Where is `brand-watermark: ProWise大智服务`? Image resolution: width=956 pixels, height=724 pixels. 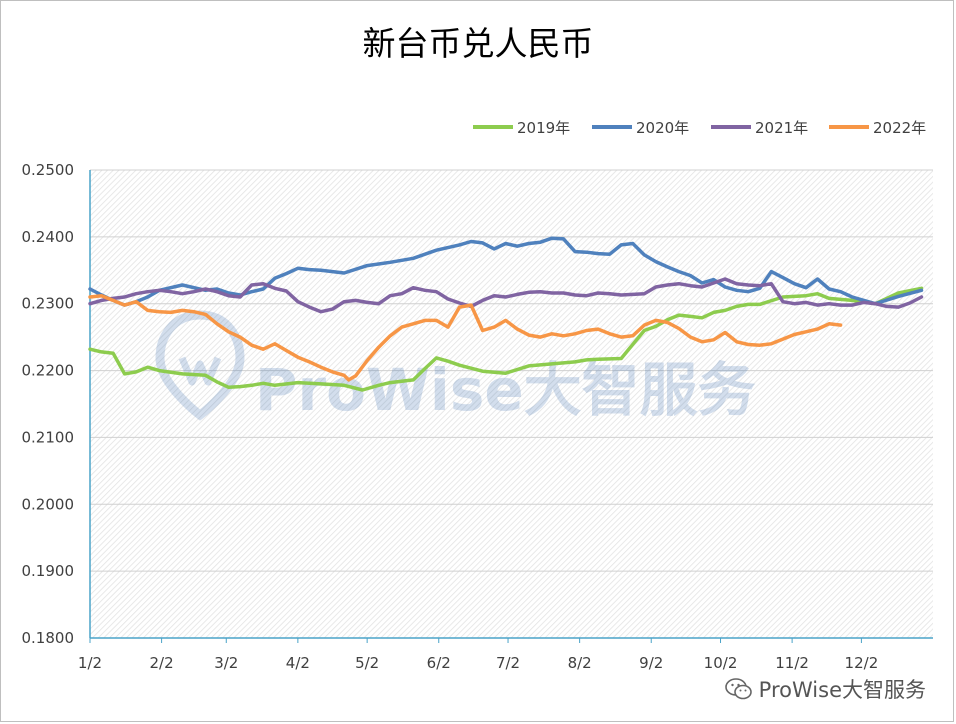 brand-watermark: ProWise大智服务 is located at coordinates (455, 367).